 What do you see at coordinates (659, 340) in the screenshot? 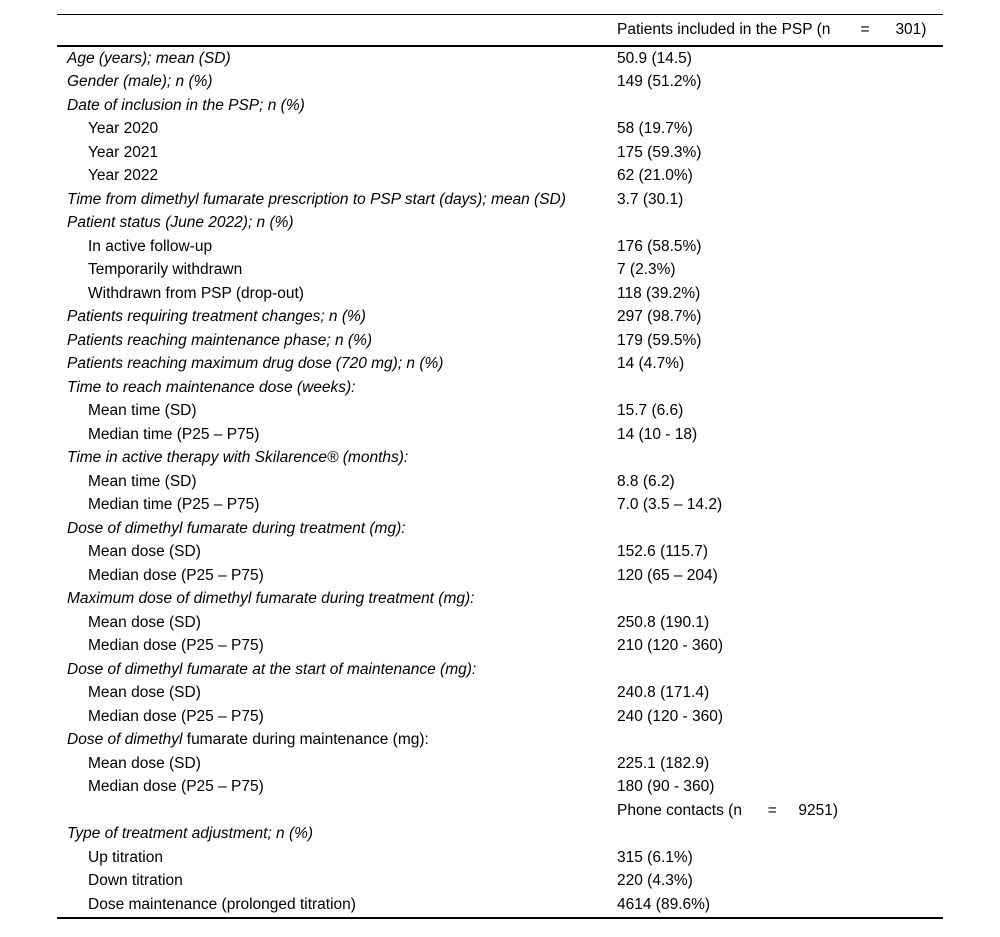
I see `row-value: 179 (59.5%)` at bounding box center [659, 340].